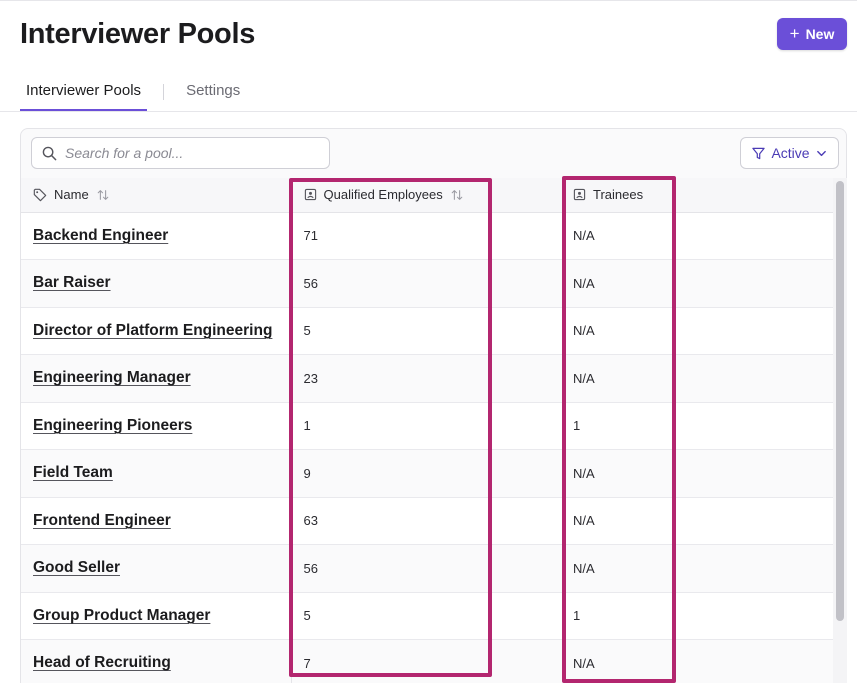 Image resolution: width=857 pixels, height=683 pixels. I want to click on pool-name-cell: Frontend Engineer, so click(156, 521).